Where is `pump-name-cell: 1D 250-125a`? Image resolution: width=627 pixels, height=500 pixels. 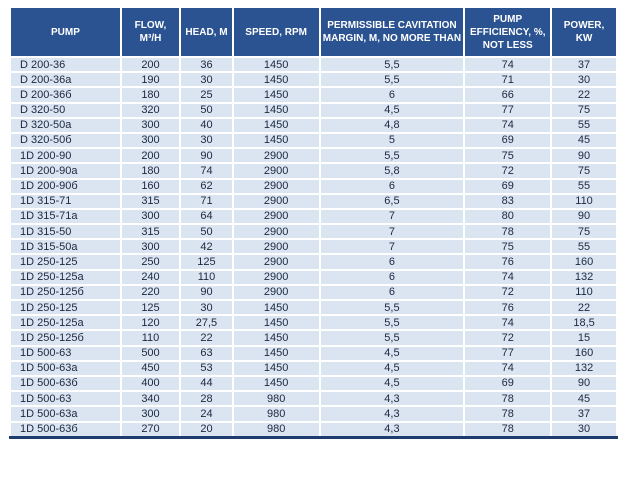 pump-name-cell: 1D 250-125a is located at coordinates (65, 277).